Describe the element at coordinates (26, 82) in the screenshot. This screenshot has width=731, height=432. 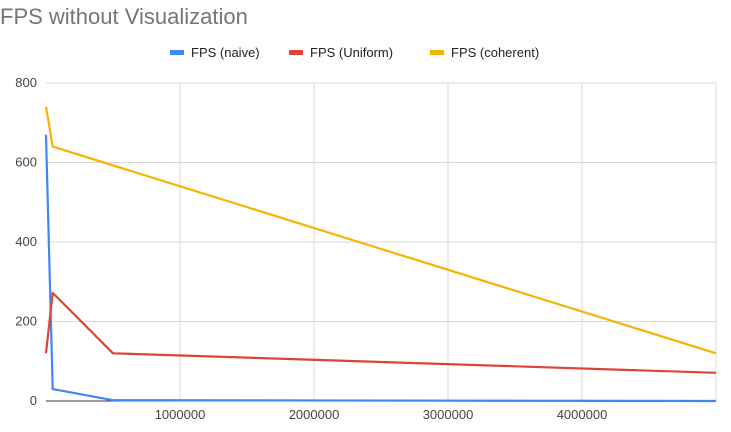
I see `y-tick-label: 800` at that location.